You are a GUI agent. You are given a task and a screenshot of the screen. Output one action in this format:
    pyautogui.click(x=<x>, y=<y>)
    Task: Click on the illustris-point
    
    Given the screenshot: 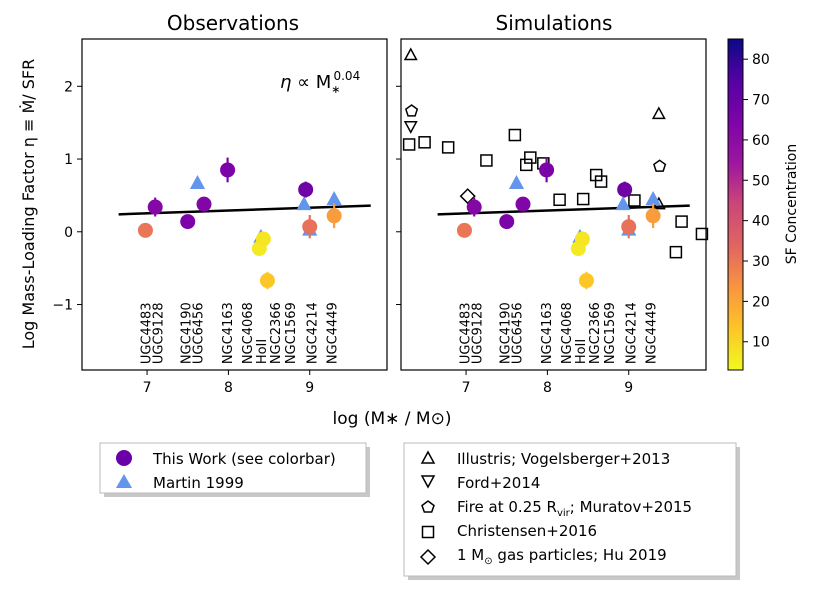 What is the action you would take?
    pyautogui.click(x=658, y=113)
    